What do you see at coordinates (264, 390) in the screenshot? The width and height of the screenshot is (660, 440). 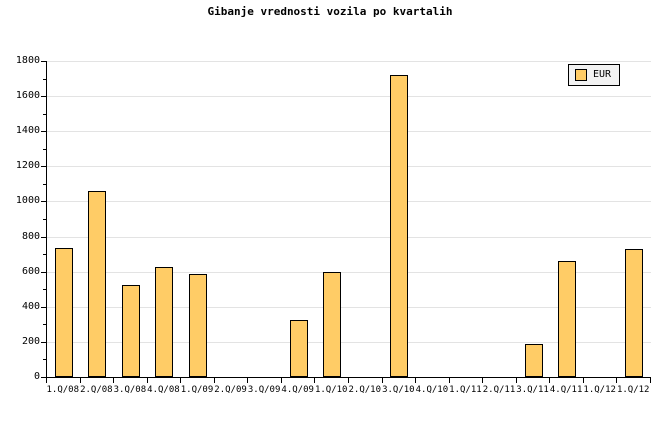 I see `x-axis-tick-label: 3.Q/09` at bounding box center [264, 390].